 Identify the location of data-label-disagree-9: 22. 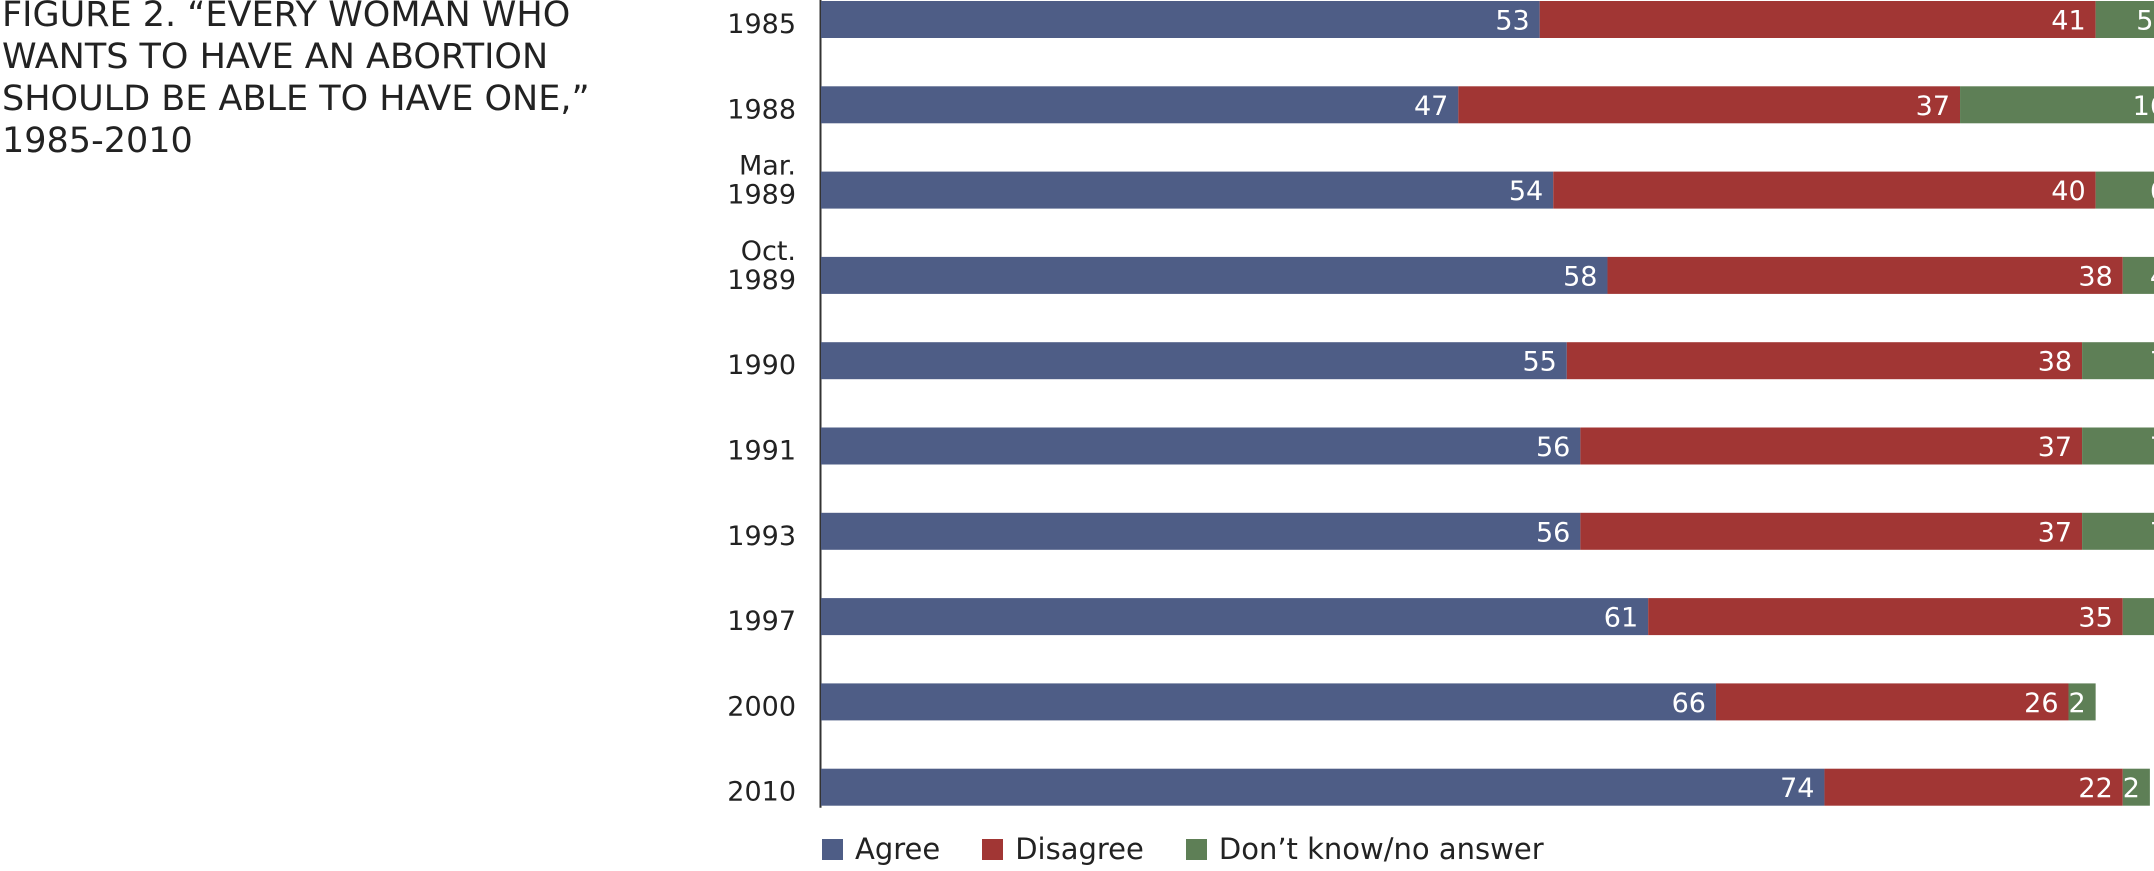
(2095, 788).